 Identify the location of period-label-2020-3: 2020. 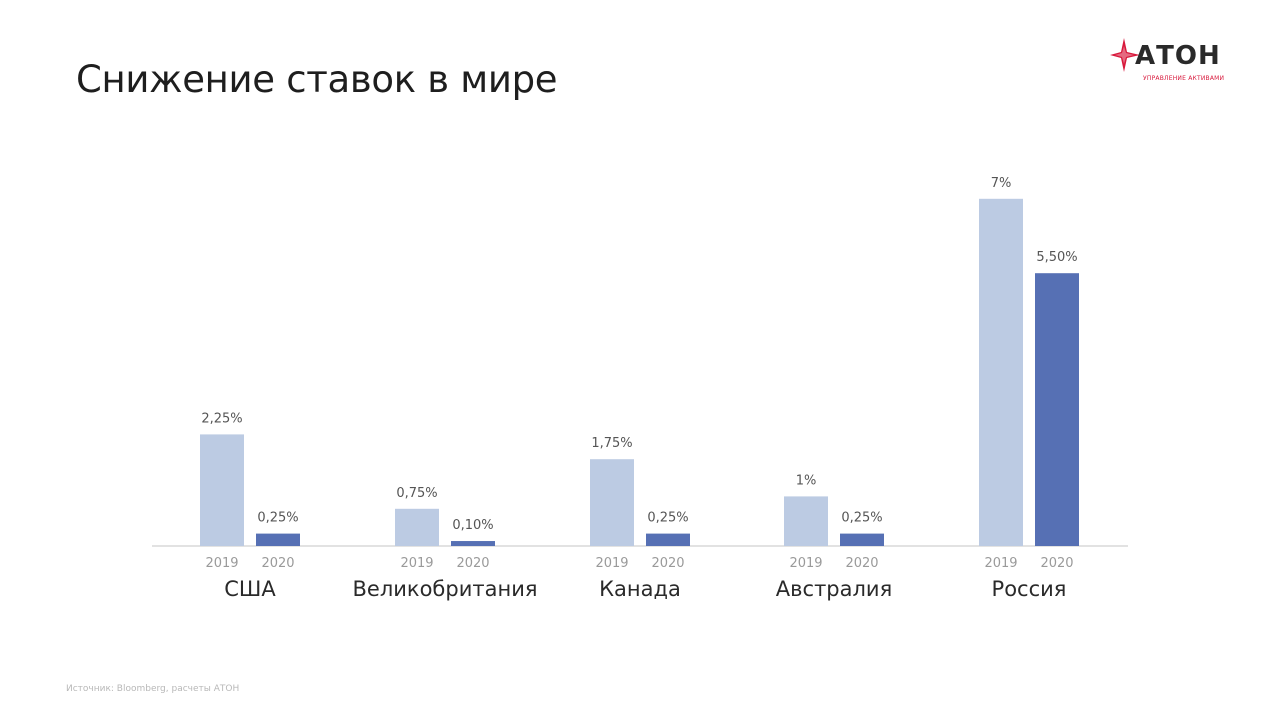
(667, 563).